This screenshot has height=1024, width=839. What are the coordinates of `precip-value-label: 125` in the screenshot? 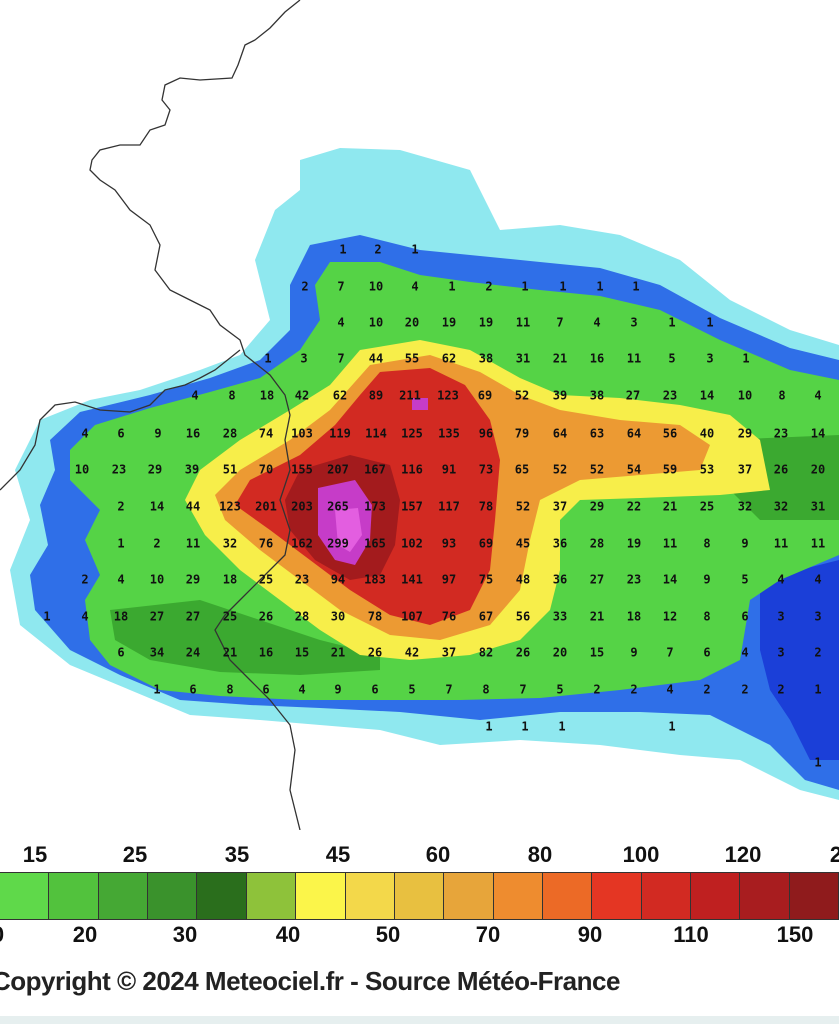 It's located at (412, 434).